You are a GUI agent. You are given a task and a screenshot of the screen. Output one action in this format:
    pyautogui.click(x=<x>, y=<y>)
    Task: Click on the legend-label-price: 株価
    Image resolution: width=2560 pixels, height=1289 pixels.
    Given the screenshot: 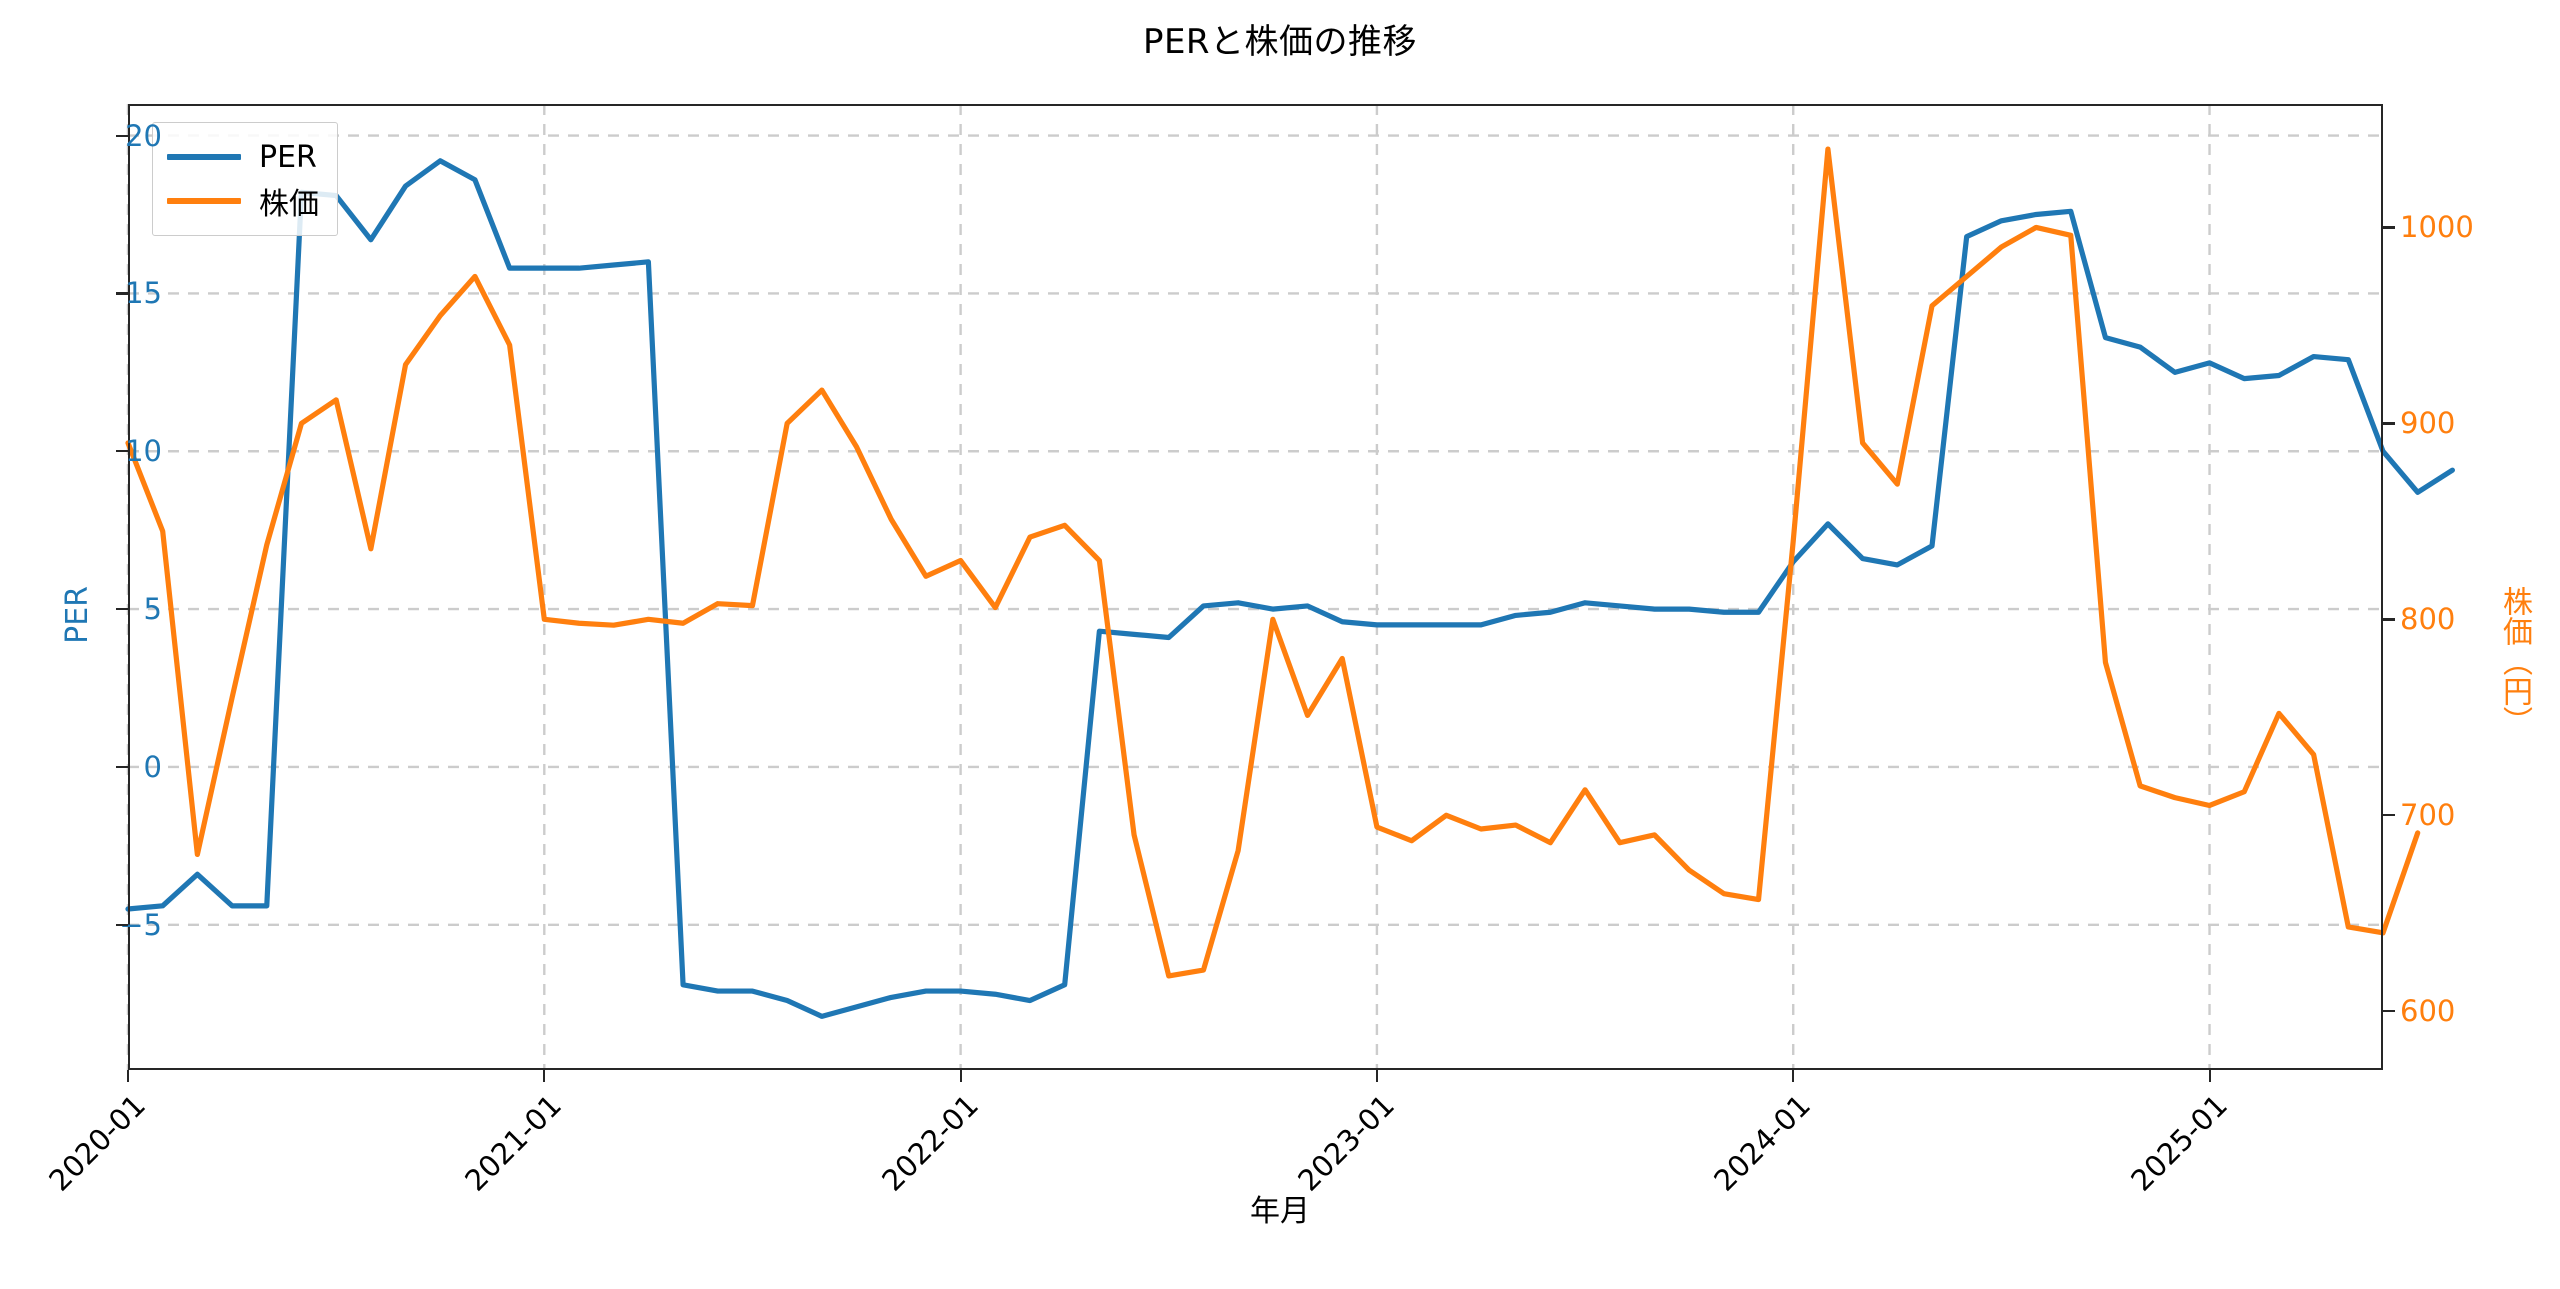 What is the action you would take?
    pyautogui.click(x=289, y=204)
    